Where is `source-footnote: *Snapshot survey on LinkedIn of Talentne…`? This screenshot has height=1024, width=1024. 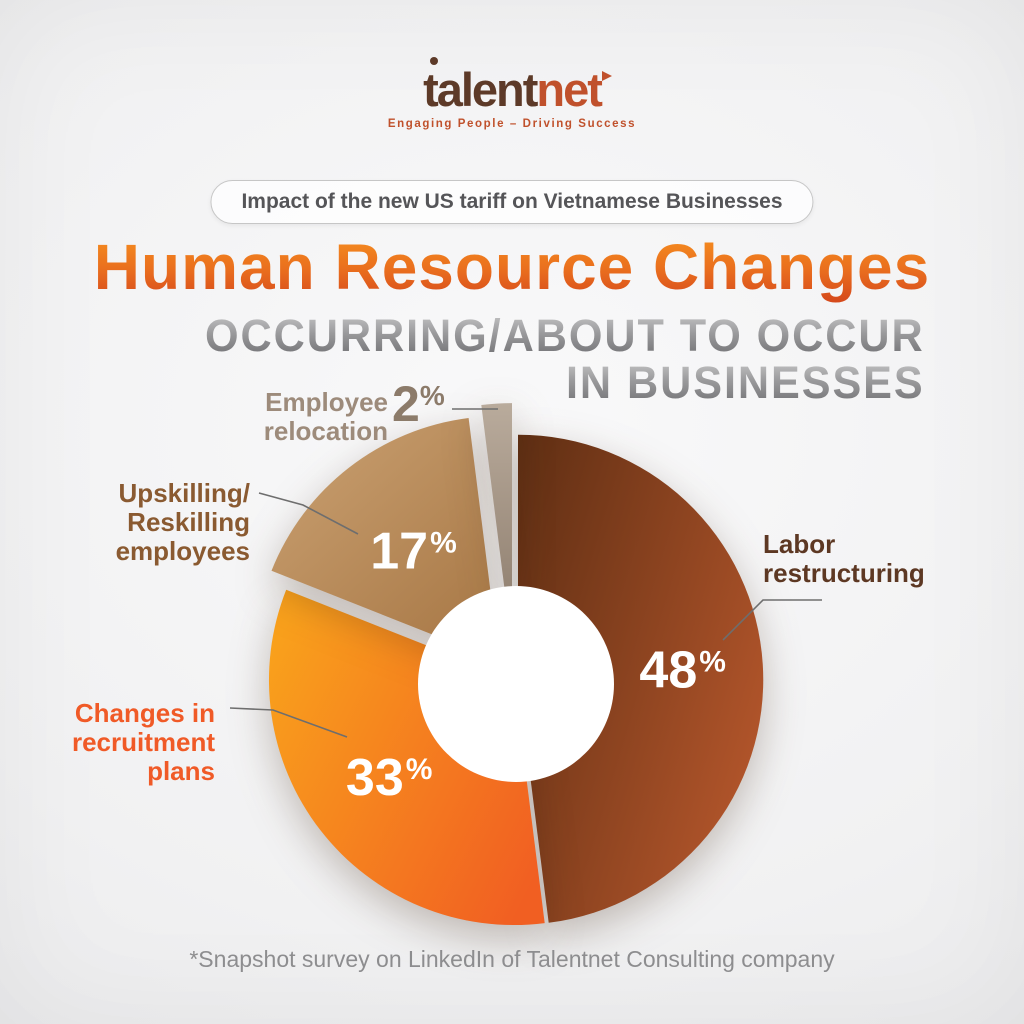 source-footnote: *Snapshot survey on LinkedIn of Talentne… is located at coordinates (512, 959).